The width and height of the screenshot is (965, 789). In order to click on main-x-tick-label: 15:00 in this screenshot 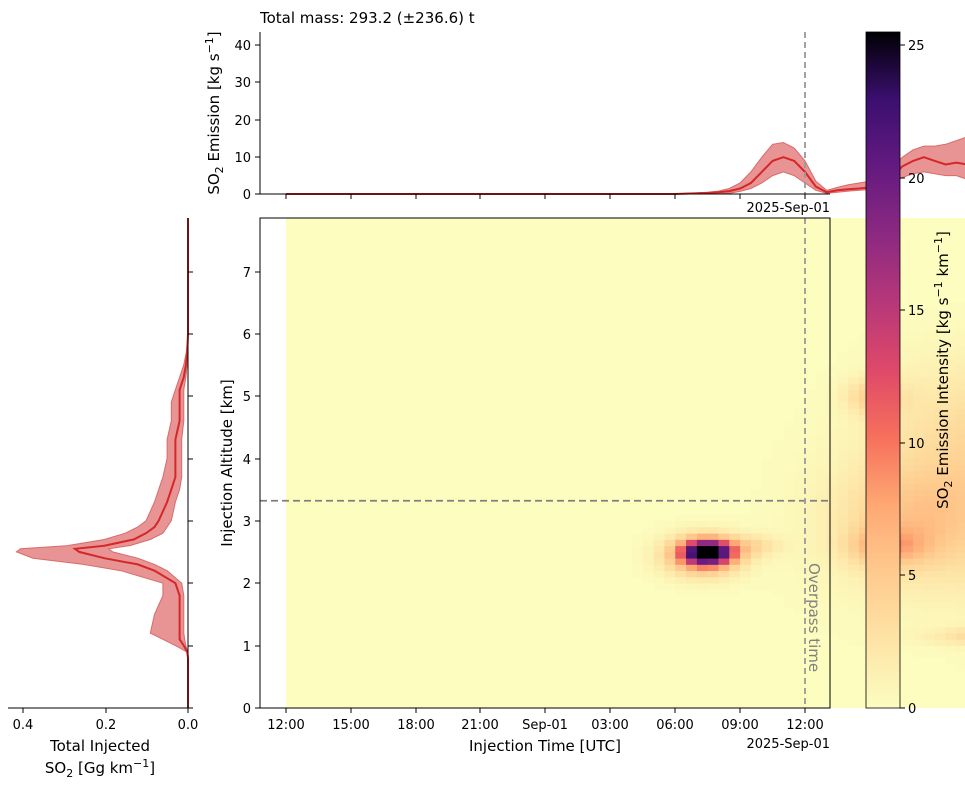, I will do `click(350, 725)`.